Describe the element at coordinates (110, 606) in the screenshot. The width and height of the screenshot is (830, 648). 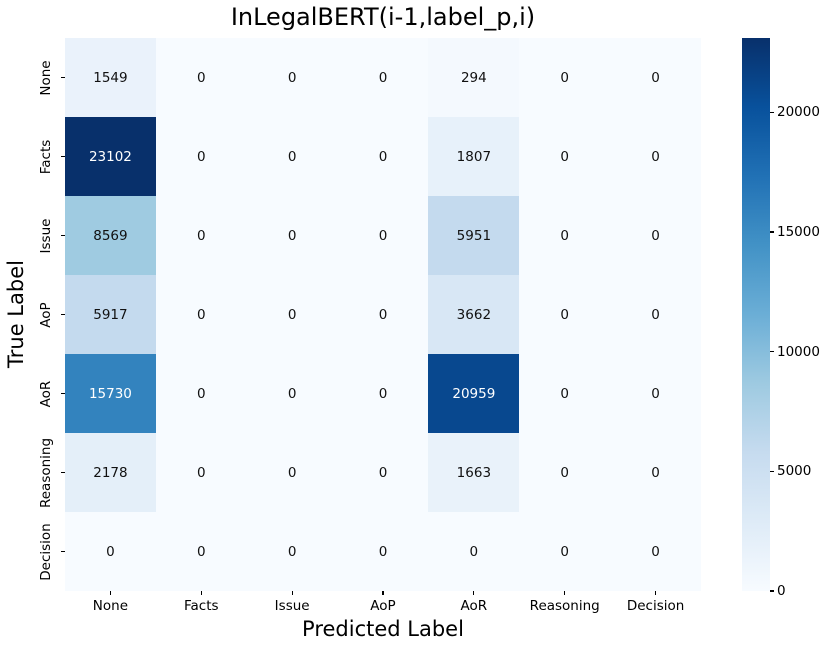
I see `x-tick-label: None` at that location.